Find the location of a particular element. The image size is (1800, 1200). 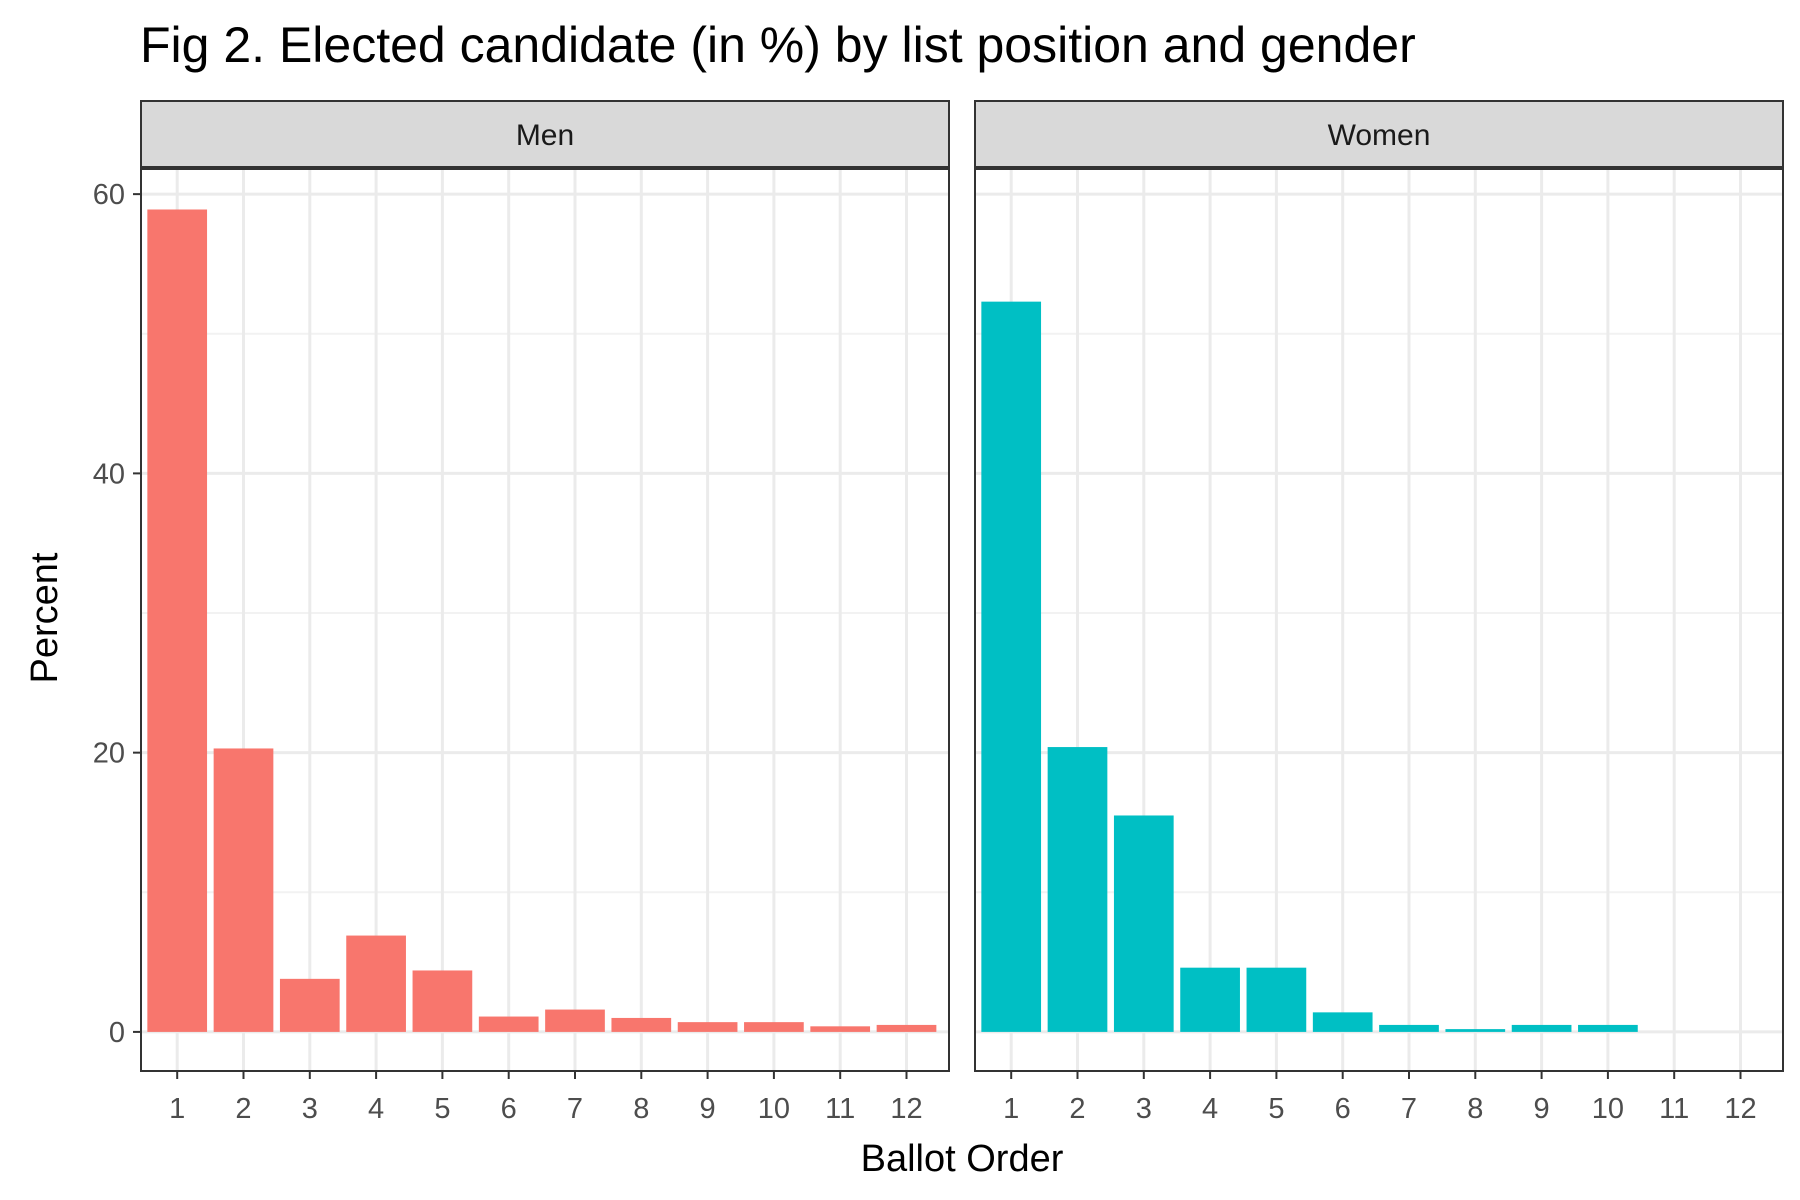

facet-strip-label: Women is located at coordinates (1379, 135).